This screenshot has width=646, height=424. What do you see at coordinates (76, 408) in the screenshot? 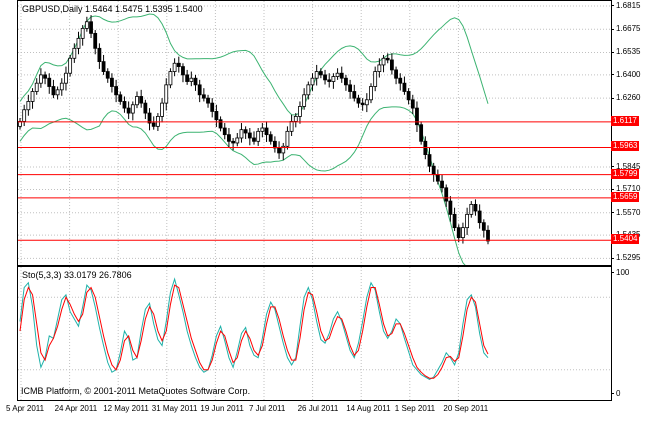
I see `time-tick-label: 24 Apr 2011` at bounding box center [76, 408].